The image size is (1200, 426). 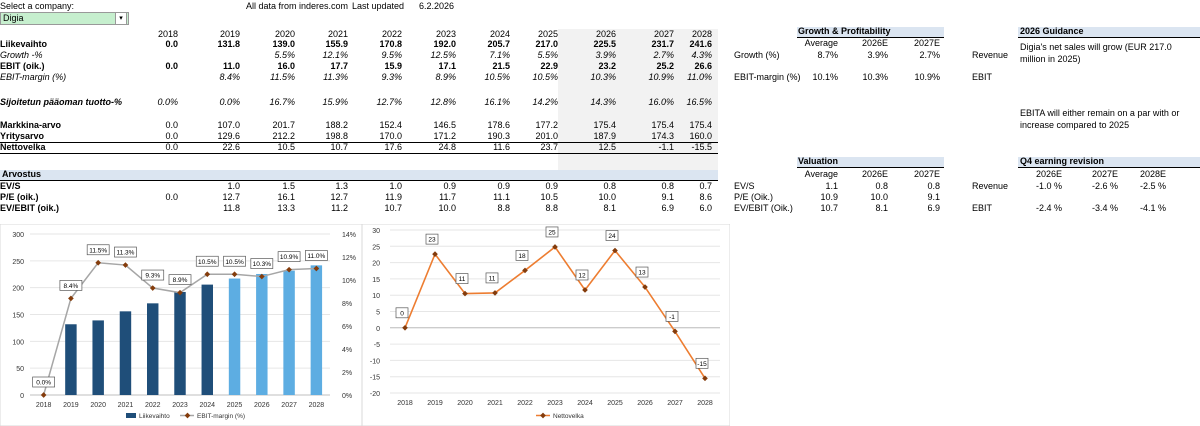 What do you see at coordinates (757, 55) in the screenshot?
I see `growth-panel-row-label: Growth (%)` at bounding box center [757, 55].